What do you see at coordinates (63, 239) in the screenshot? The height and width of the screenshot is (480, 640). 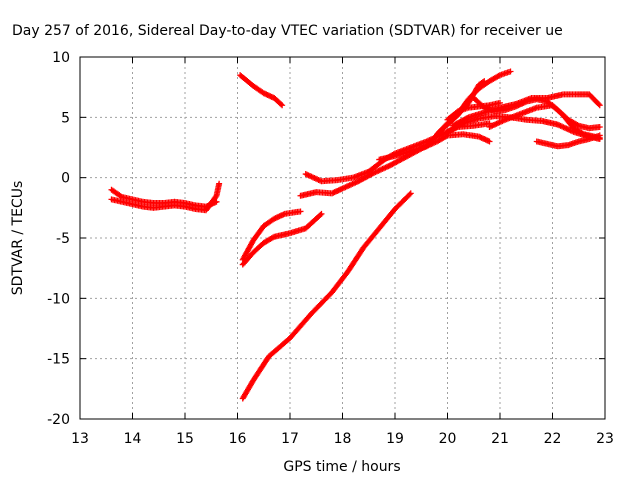 I see `y-tick-label: -5` at bounding box center [63, 239].